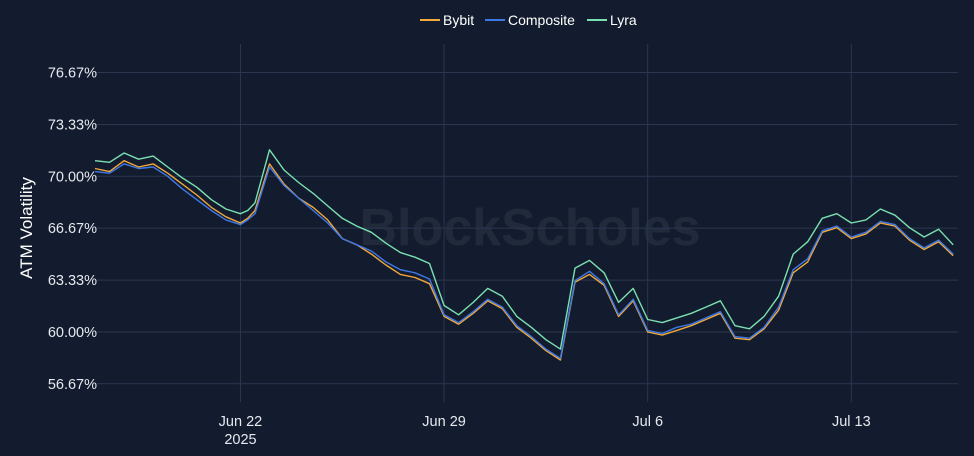  What do you see at coordinates (444, 422) in the screenshot?
I see `x-tick-label: Jun 29` at bounding box center [444, 422].